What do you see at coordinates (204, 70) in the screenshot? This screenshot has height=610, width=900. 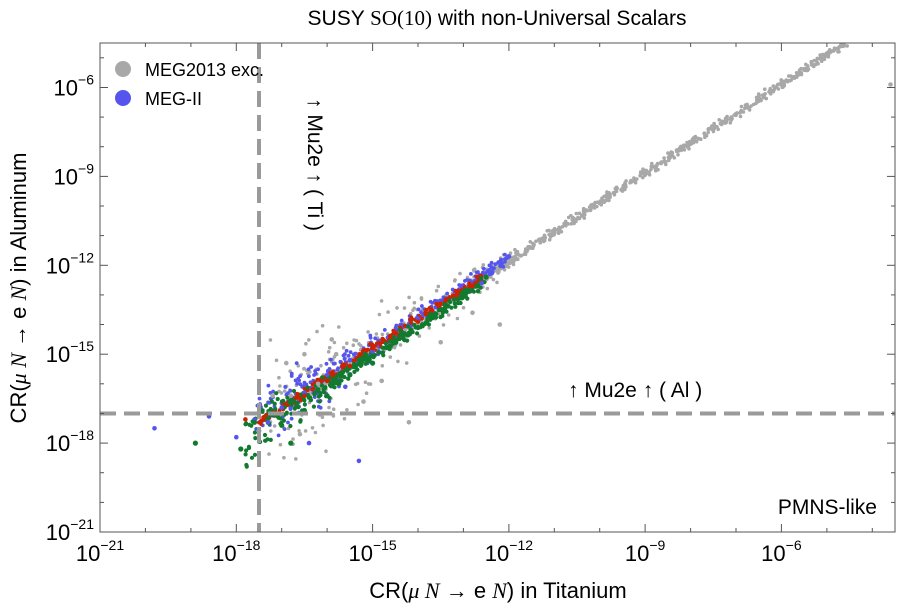 I see `legend-label-meg2013: MEG2013 exc.` at bounding box center [204, 70].